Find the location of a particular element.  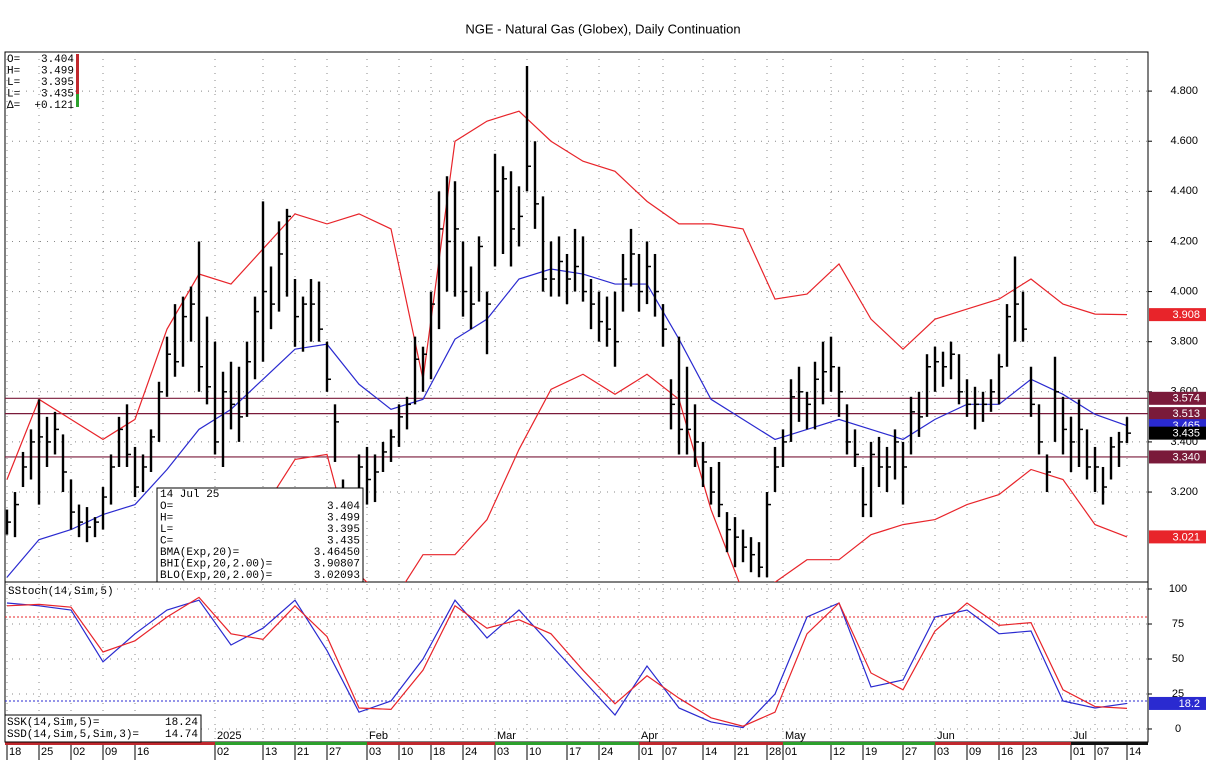

value-marker-label: 3.021 is located at coordinates (1186, 537).